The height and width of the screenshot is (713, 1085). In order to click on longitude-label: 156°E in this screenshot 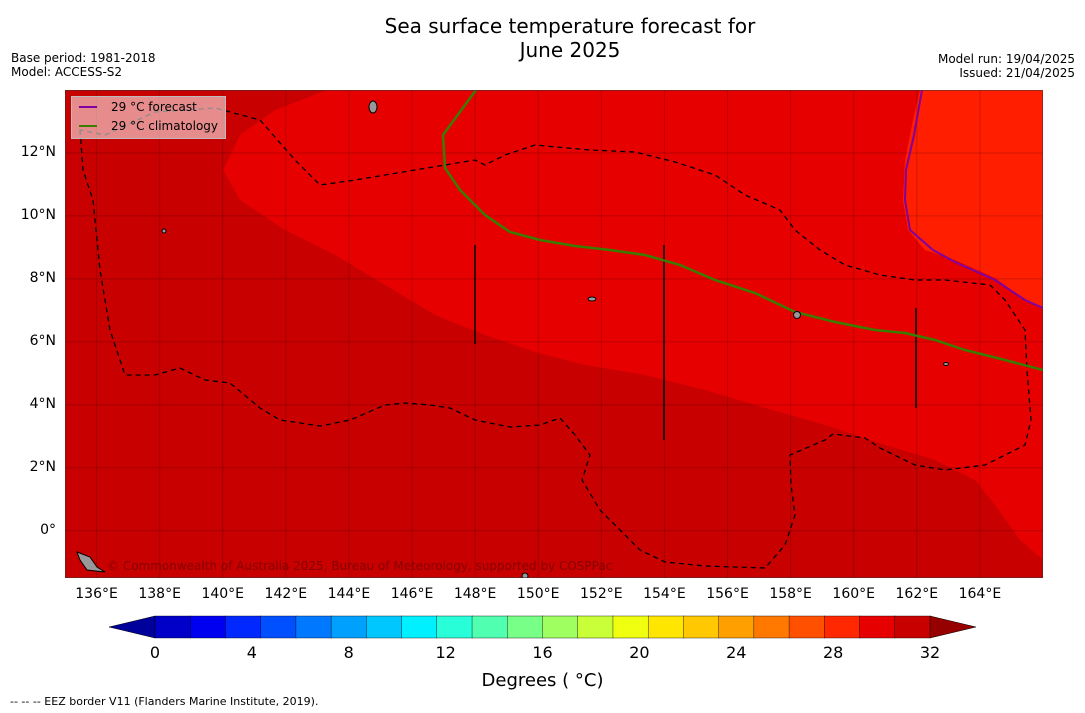, I will do `click(727, 594)`.